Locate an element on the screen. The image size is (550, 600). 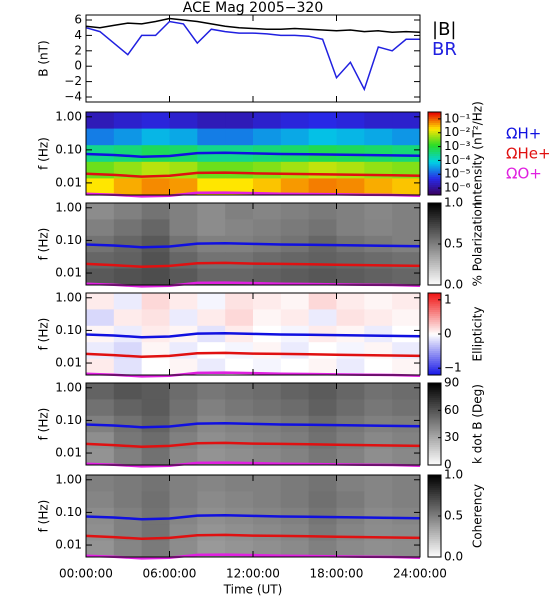
colorbar-tick-label: 0.5 is located at coordinates (453, 516).